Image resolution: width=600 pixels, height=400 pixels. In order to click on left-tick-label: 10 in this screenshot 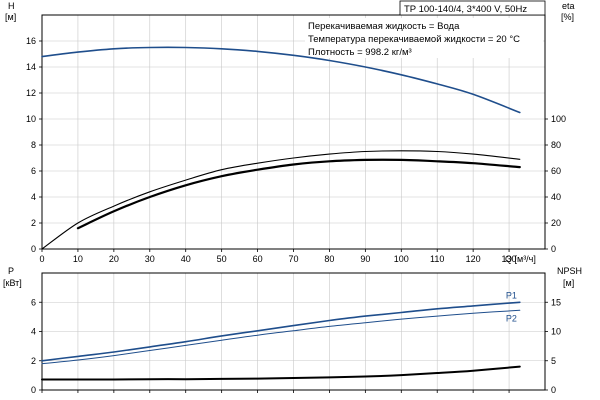, I will do `click(31, 119)`.